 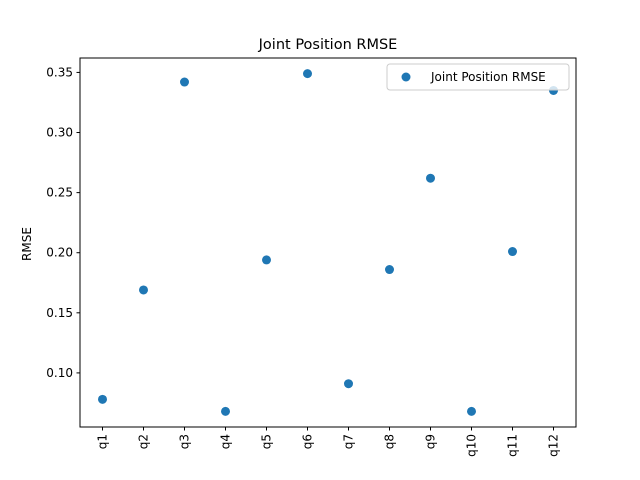 I want to click on data-point-q6, so click(x=307, y=74).